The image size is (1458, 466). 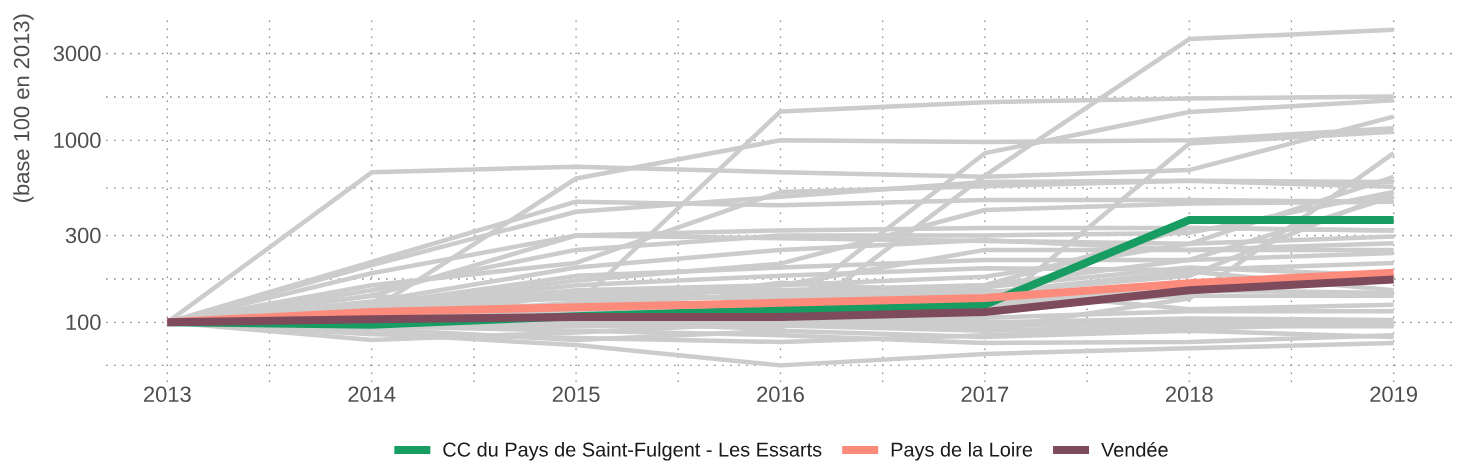 I want to click on legend-label: Vendée, so click(x=1134, y=449).